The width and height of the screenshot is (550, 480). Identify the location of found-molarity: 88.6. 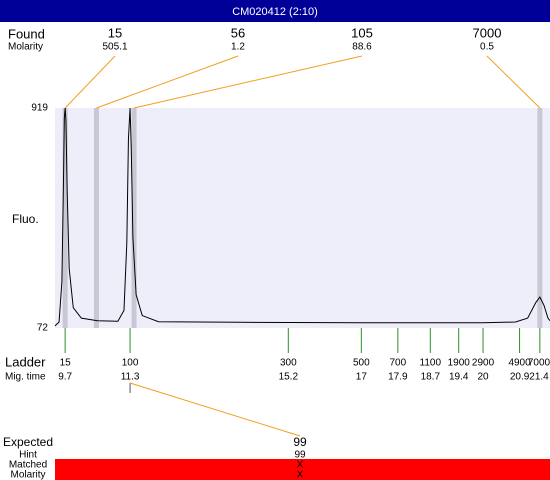
(362, 47).